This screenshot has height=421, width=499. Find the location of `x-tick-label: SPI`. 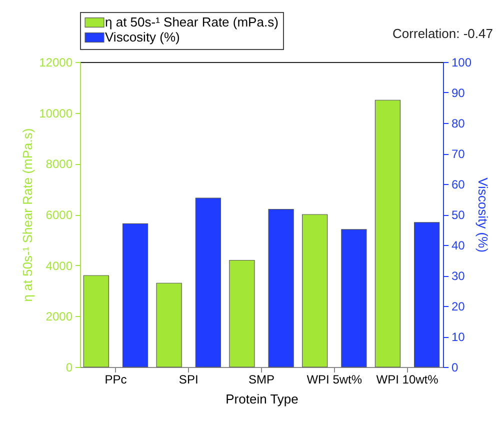

x-tick-label: SPI is located at coordinates (188, 379).